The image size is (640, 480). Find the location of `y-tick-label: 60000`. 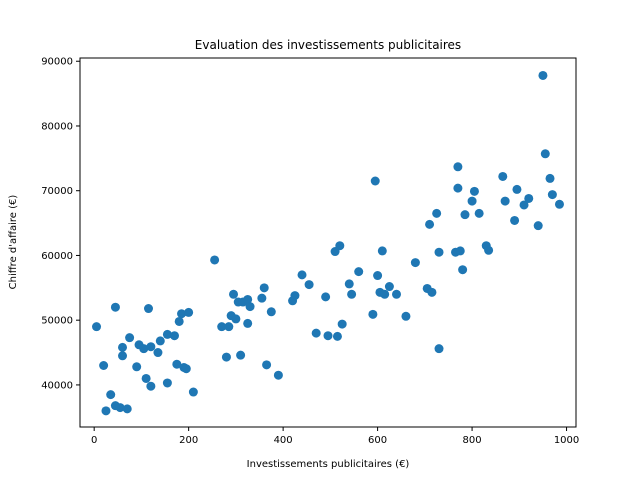

y-tick-label: 60000 is located at coordinates (57, 256).